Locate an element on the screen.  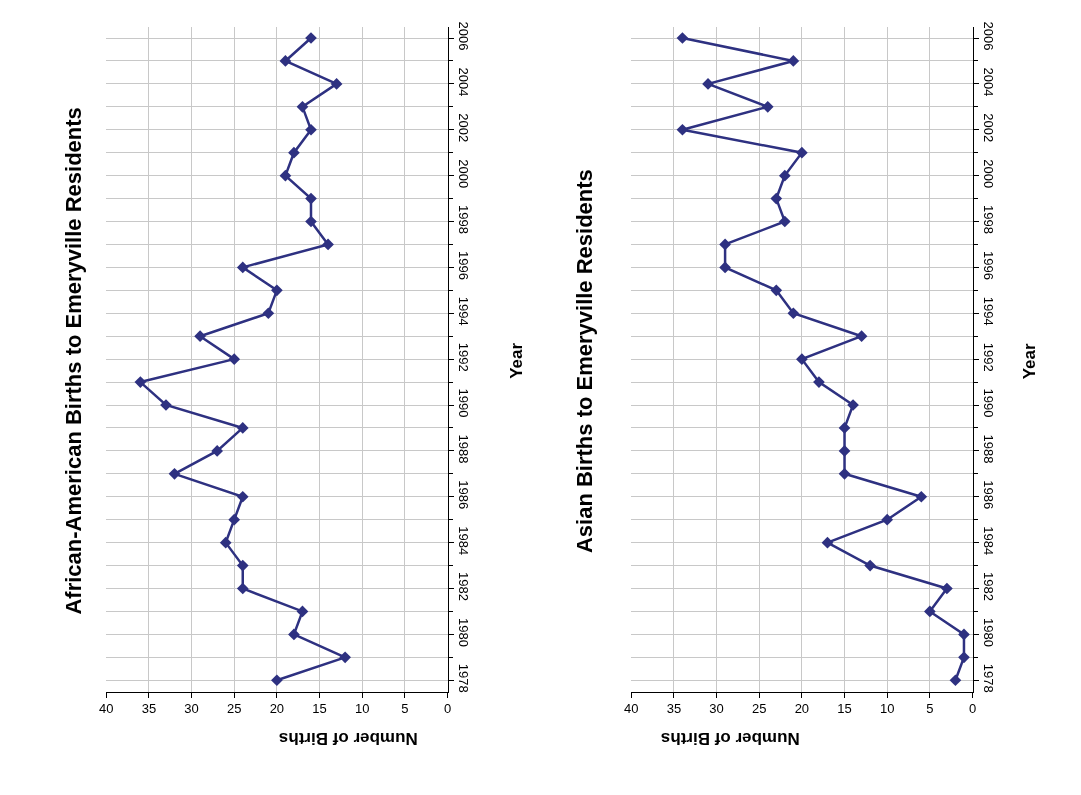
y-tick-label: 1996 is located at coordinates (463, 265).